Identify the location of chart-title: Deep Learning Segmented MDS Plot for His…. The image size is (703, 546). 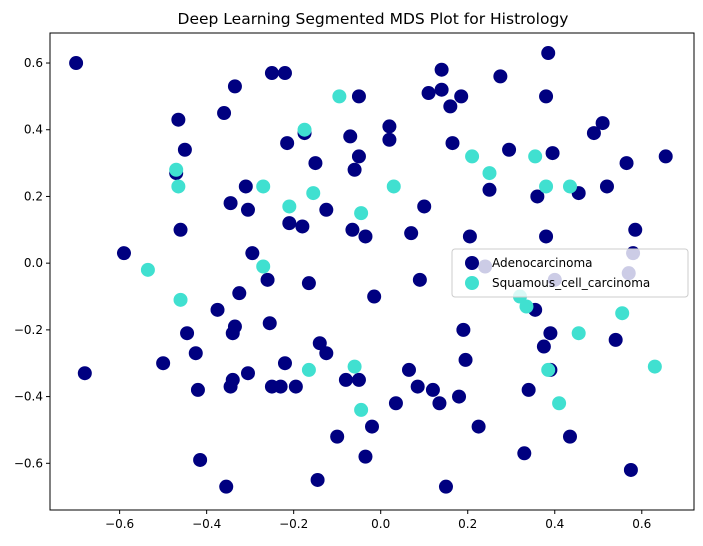
(373, 19).